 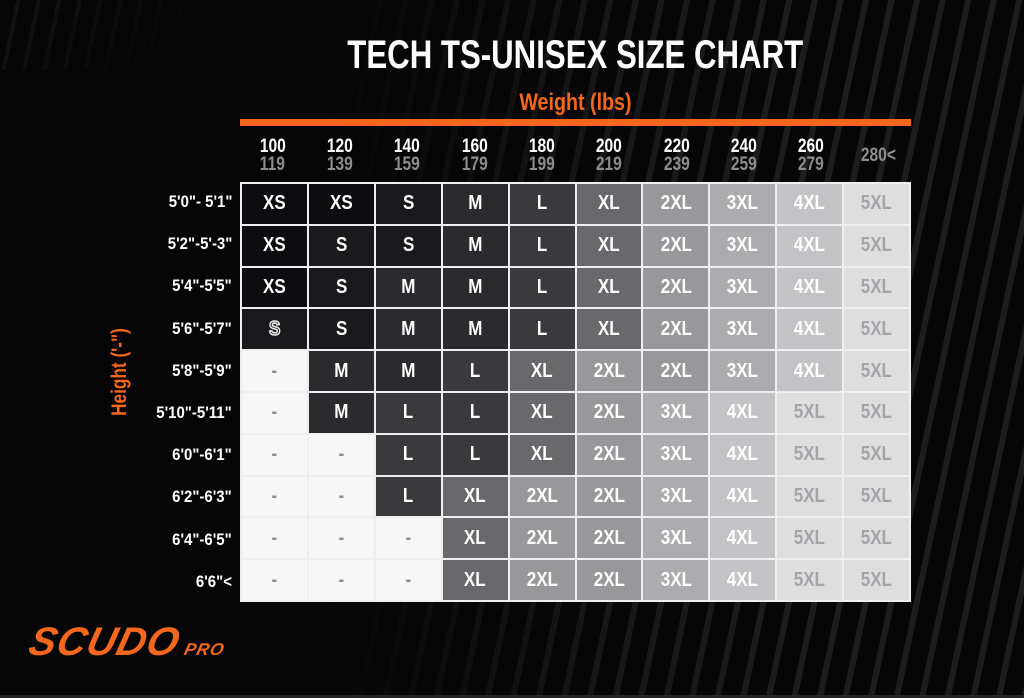 What do you see at coordinates (202, 455) in the screenshot?
I see `height-row-label-text: 6'0"-6'1"` at bounding box center [202, 455].